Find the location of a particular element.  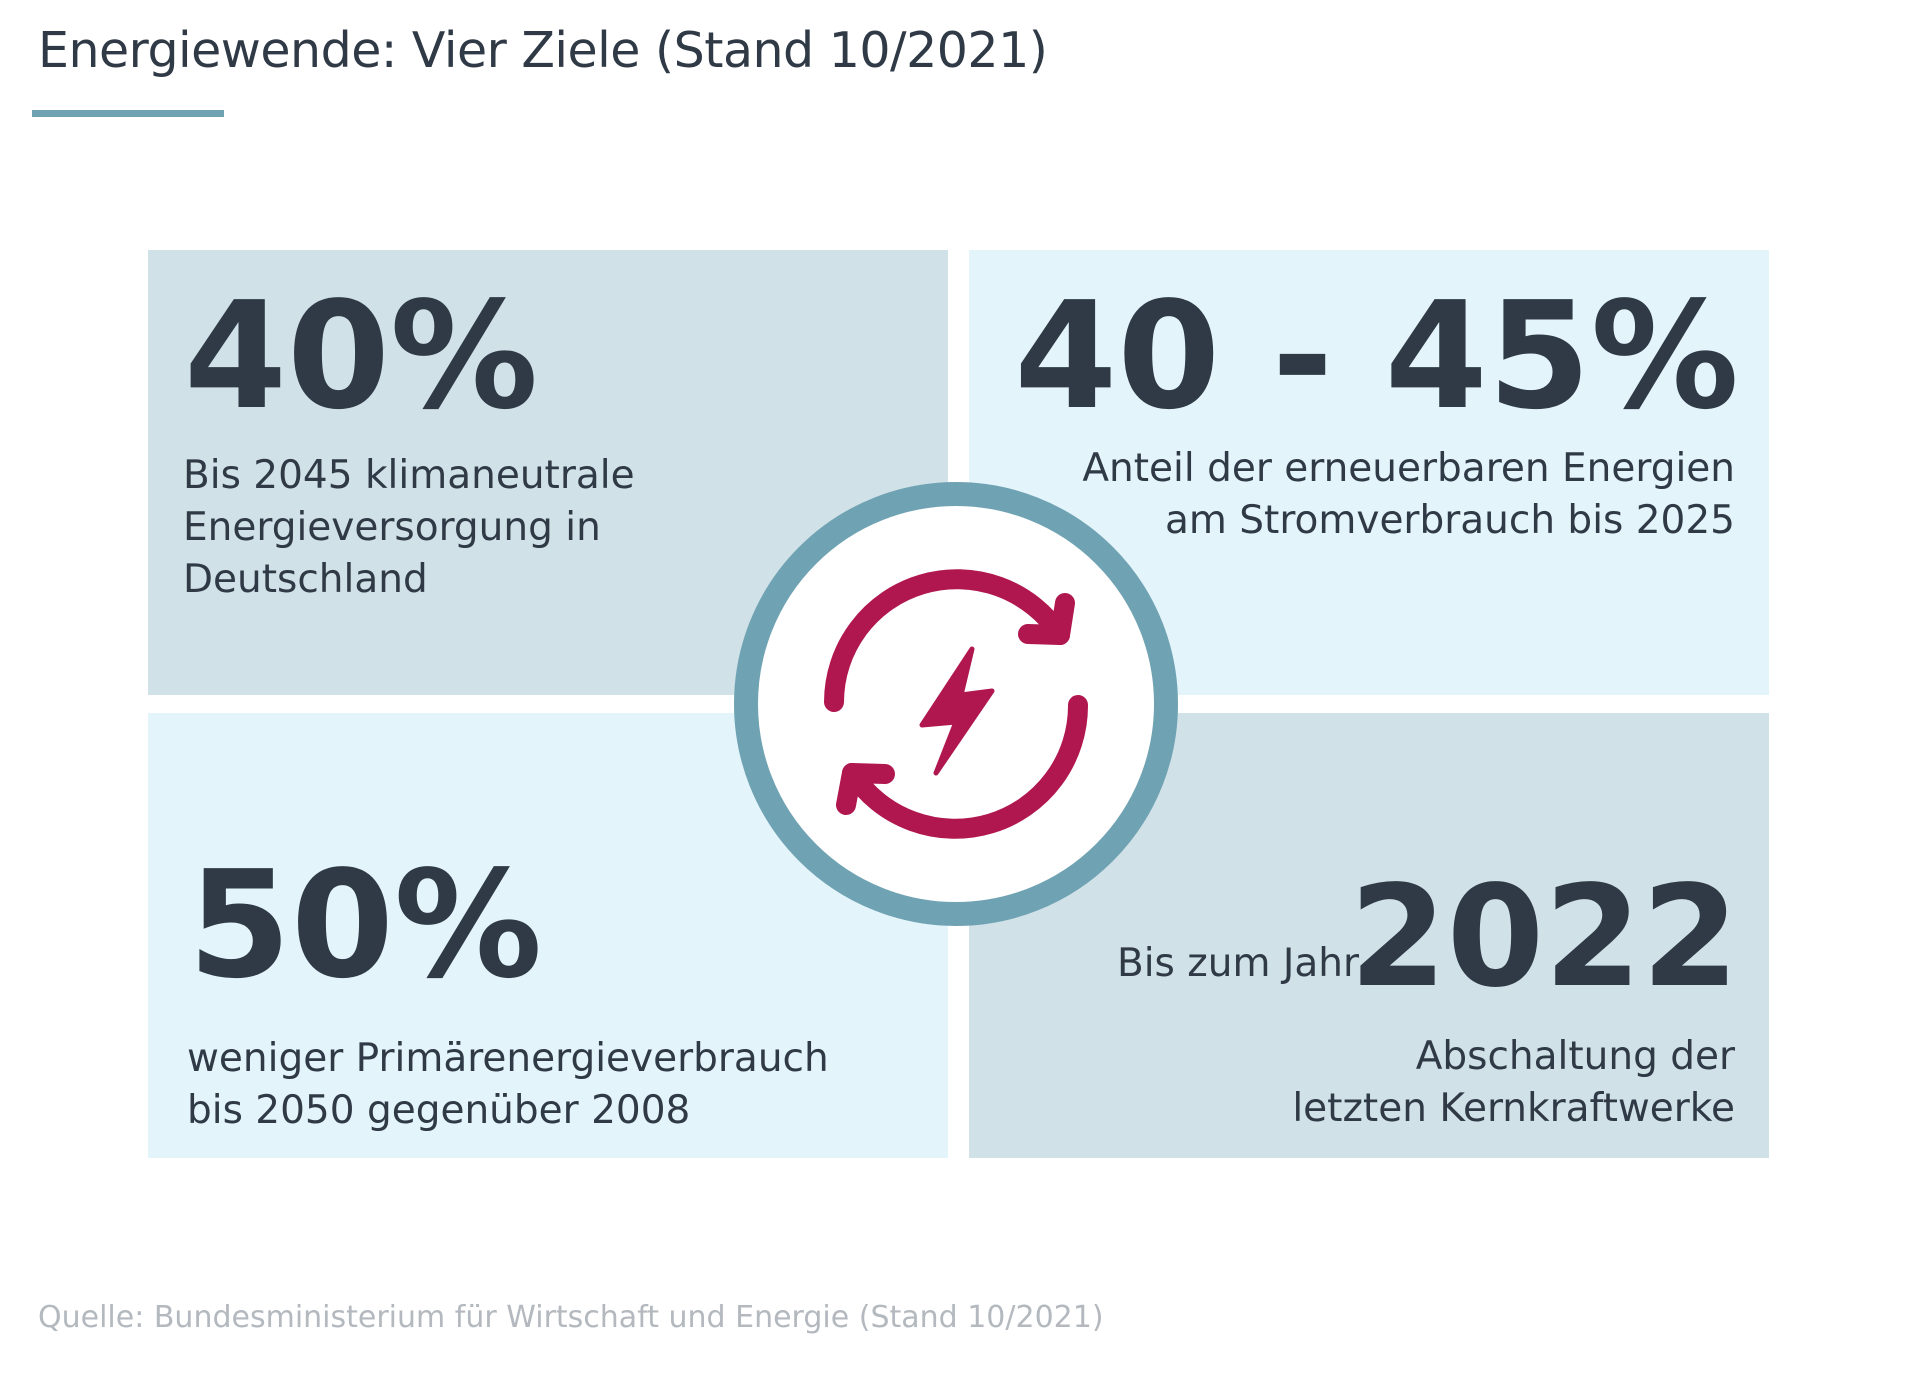

goal-value: 40 - 45% is located at coordinates (1376, 356).